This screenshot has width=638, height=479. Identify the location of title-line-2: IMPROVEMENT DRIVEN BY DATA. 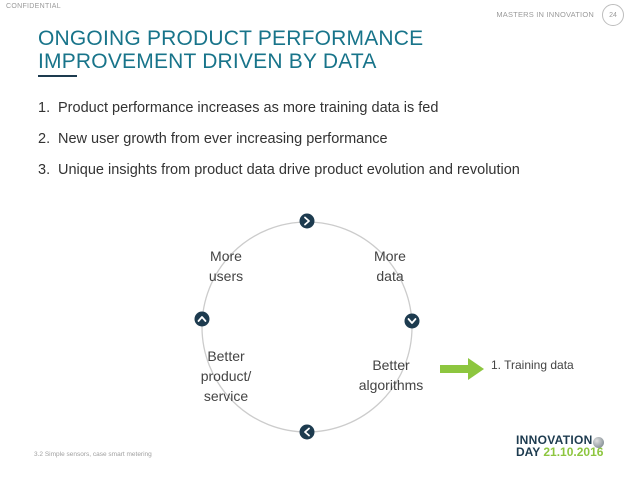
(207, 61).